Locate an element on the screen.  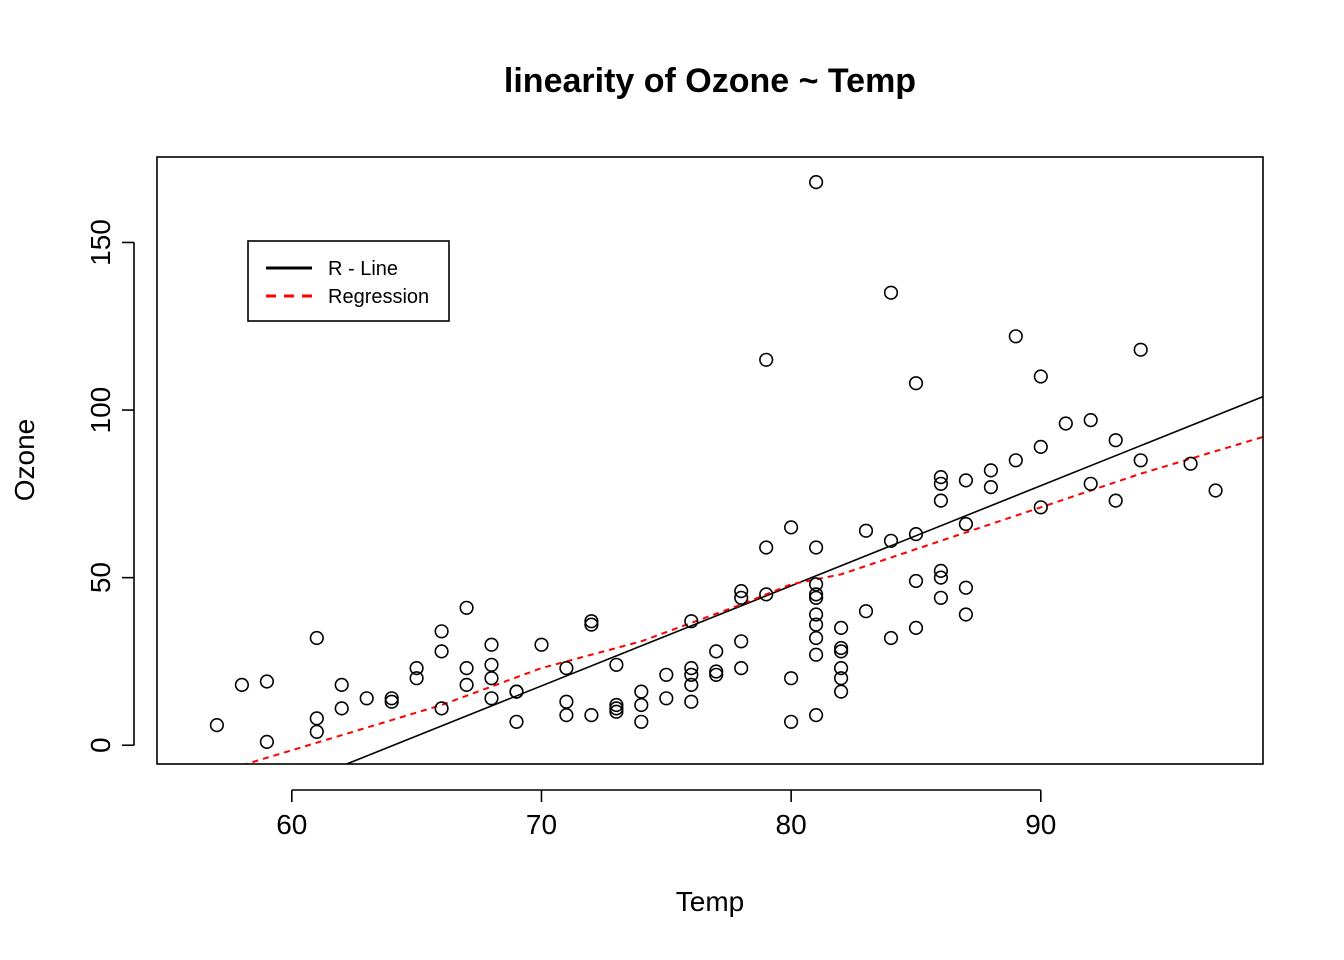
legend-label-regression: Regression is located at coordinates (378, 297).